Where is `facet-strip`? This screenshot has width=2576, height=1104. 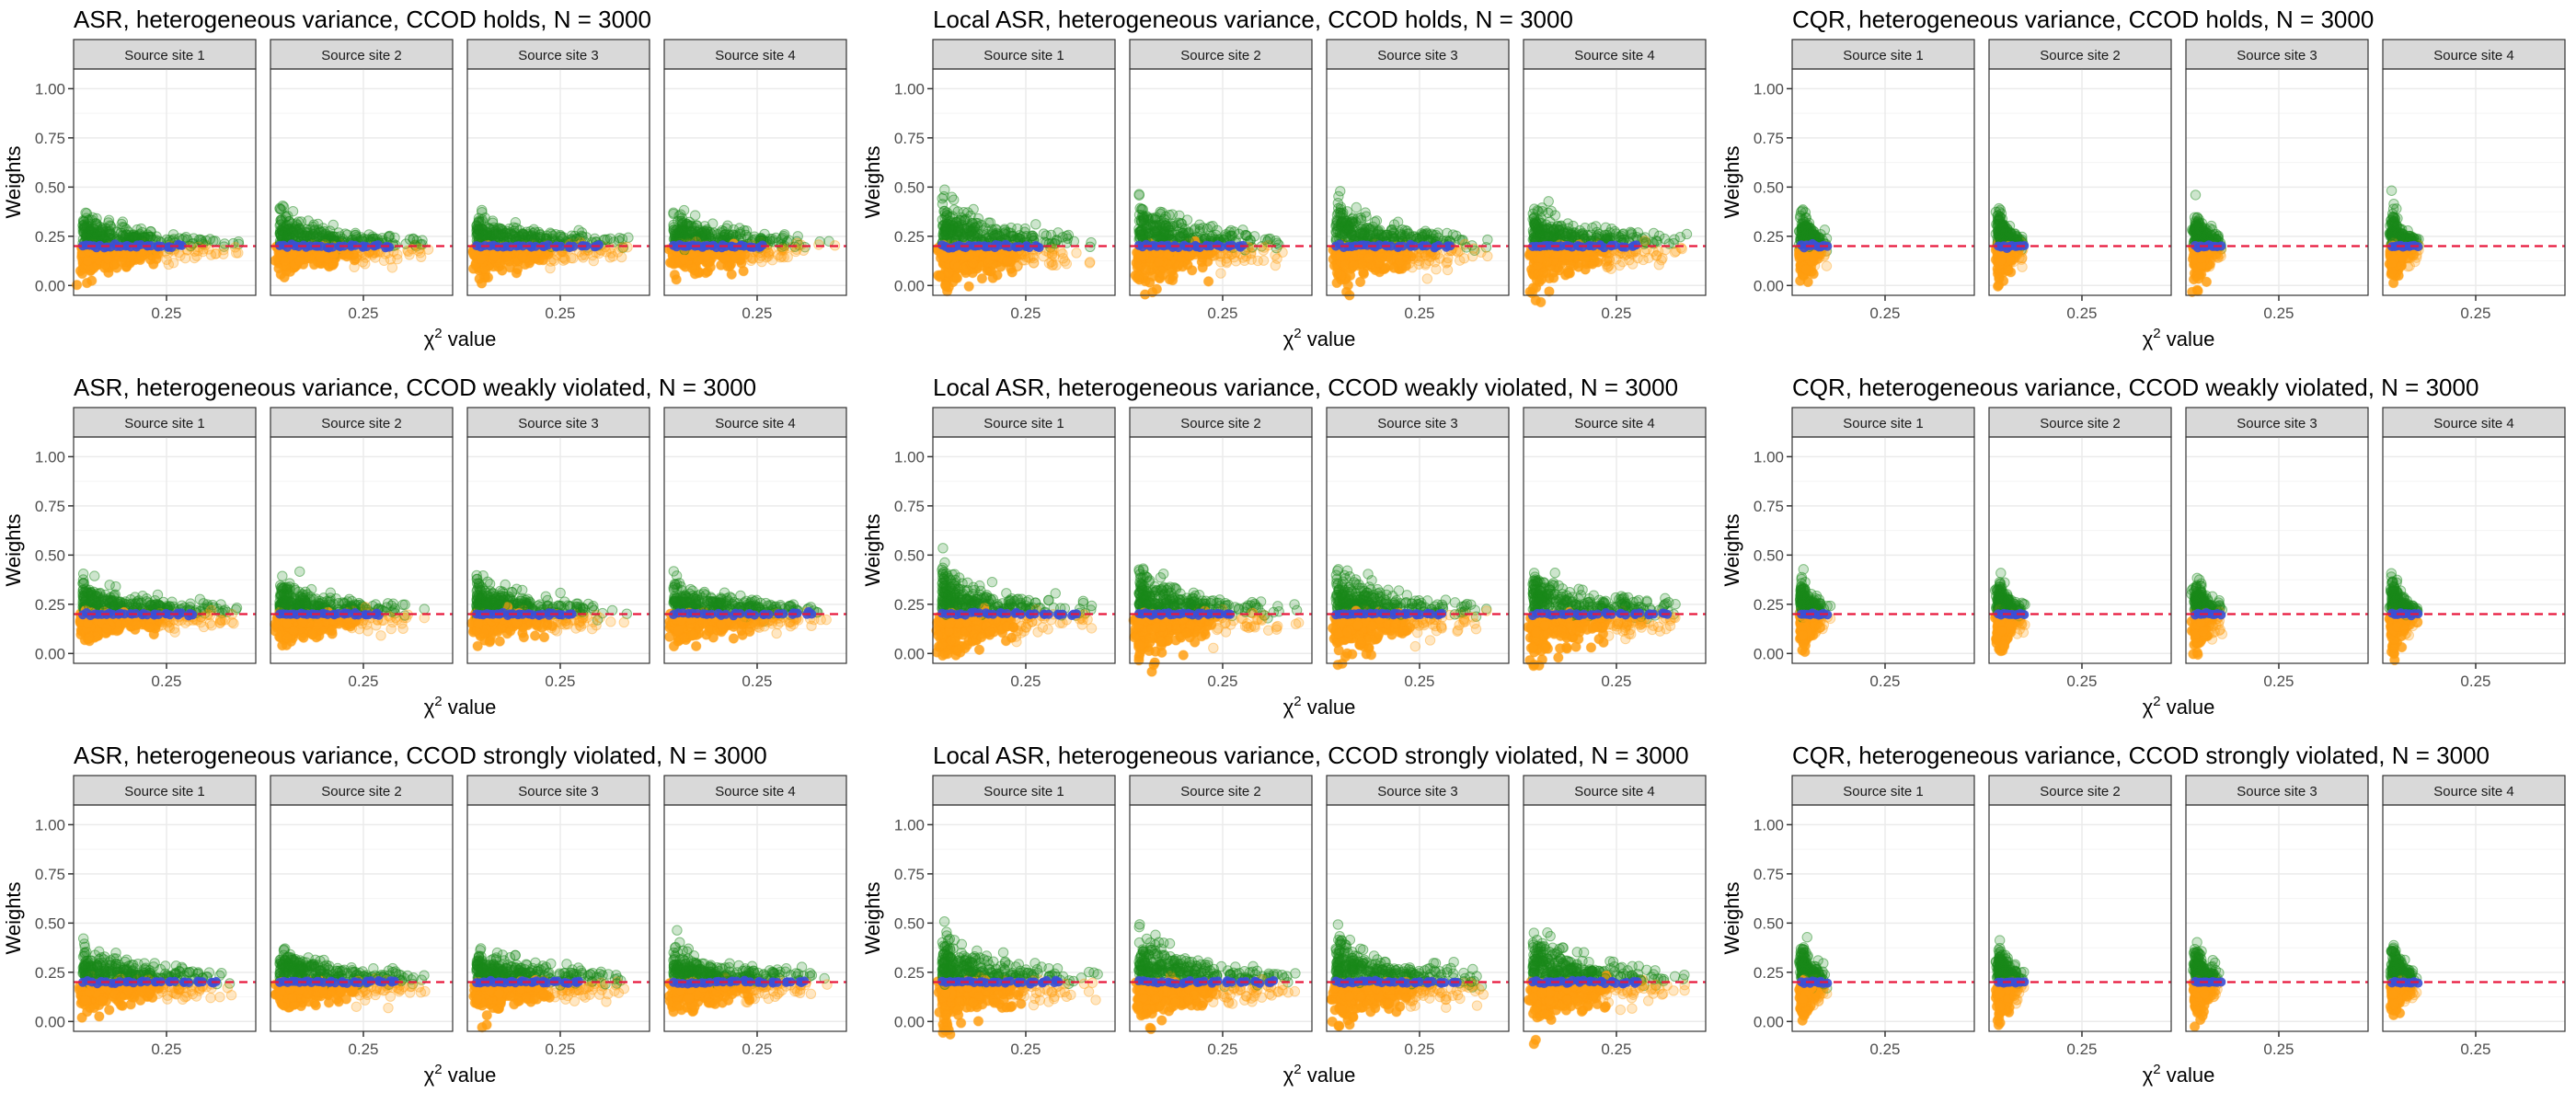 facet-strip is located at coordinates (165, 54).